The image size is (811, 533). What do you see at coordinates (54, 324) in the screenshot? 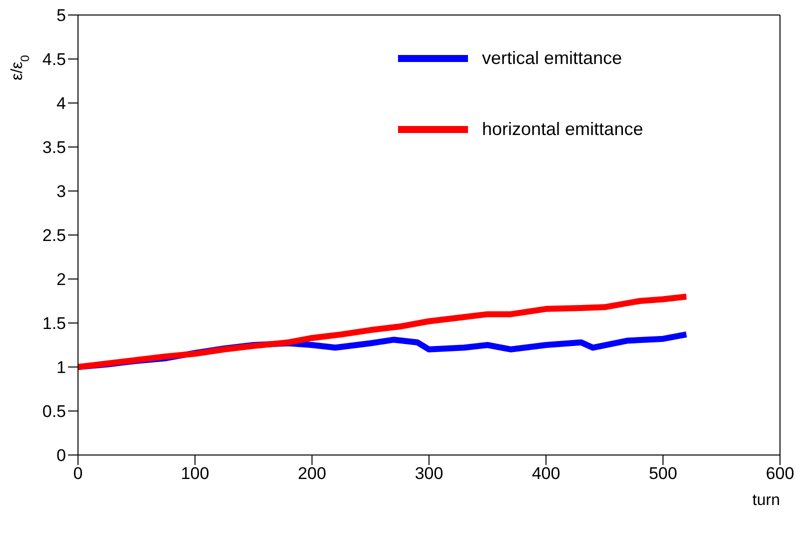
I see `y-tick-label: 1.5` at bounding box center [54, 324].